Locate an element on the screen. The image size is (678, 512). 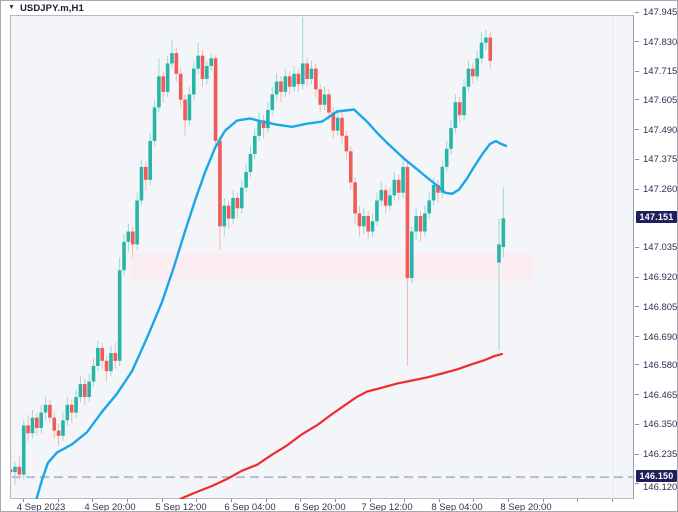
price-tick-label: 146.805 is located at coordinates (660, 307).